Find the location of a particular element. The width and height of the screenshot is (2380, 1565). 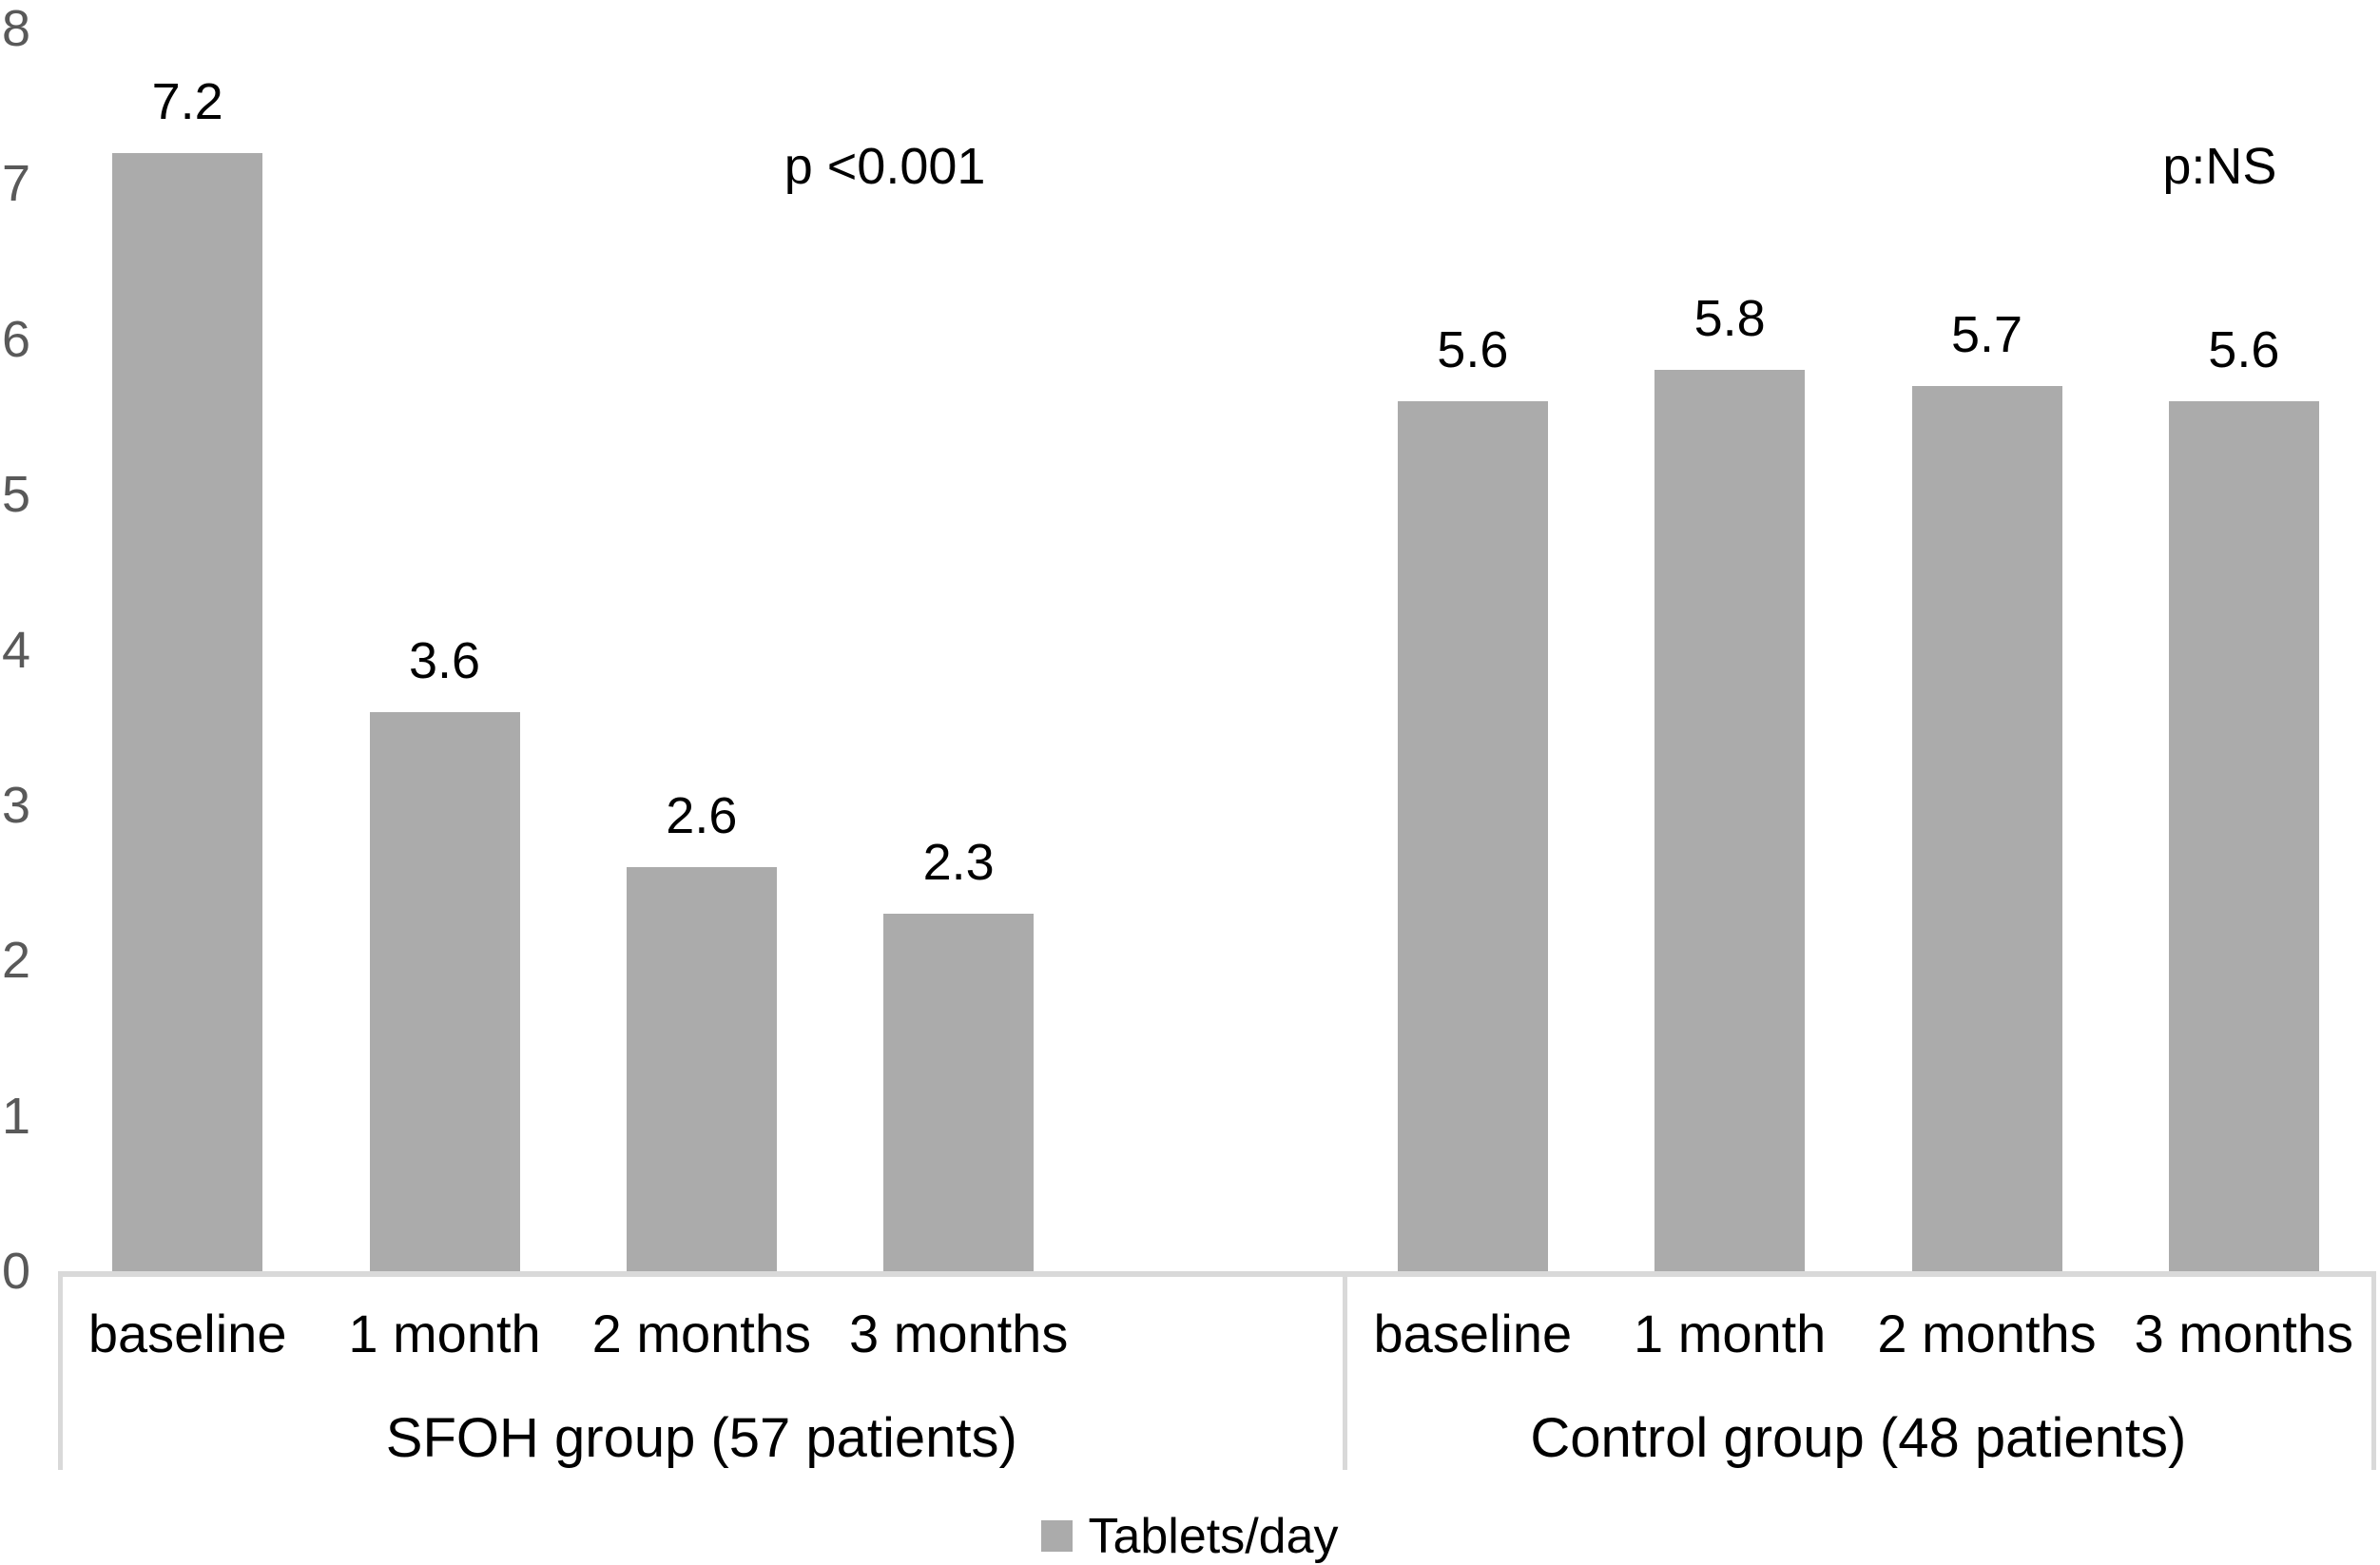

legend-label: Tablets/day is located at coordinates (1213, 1536).